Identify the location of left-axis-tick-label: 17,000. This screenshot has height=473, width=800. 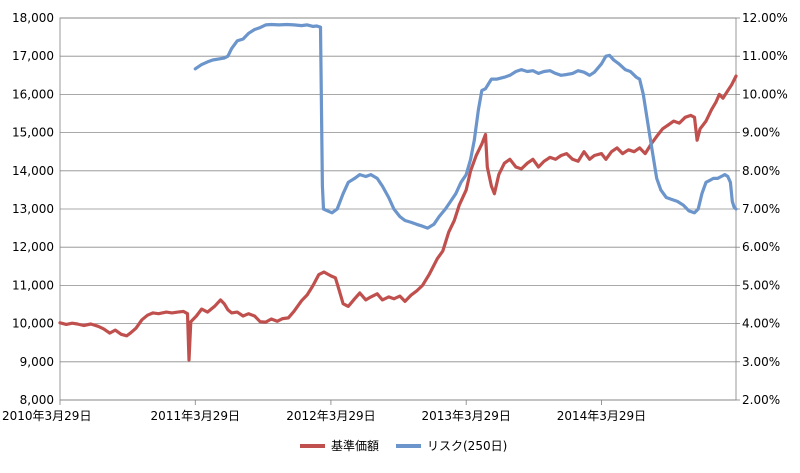
(33, 56).